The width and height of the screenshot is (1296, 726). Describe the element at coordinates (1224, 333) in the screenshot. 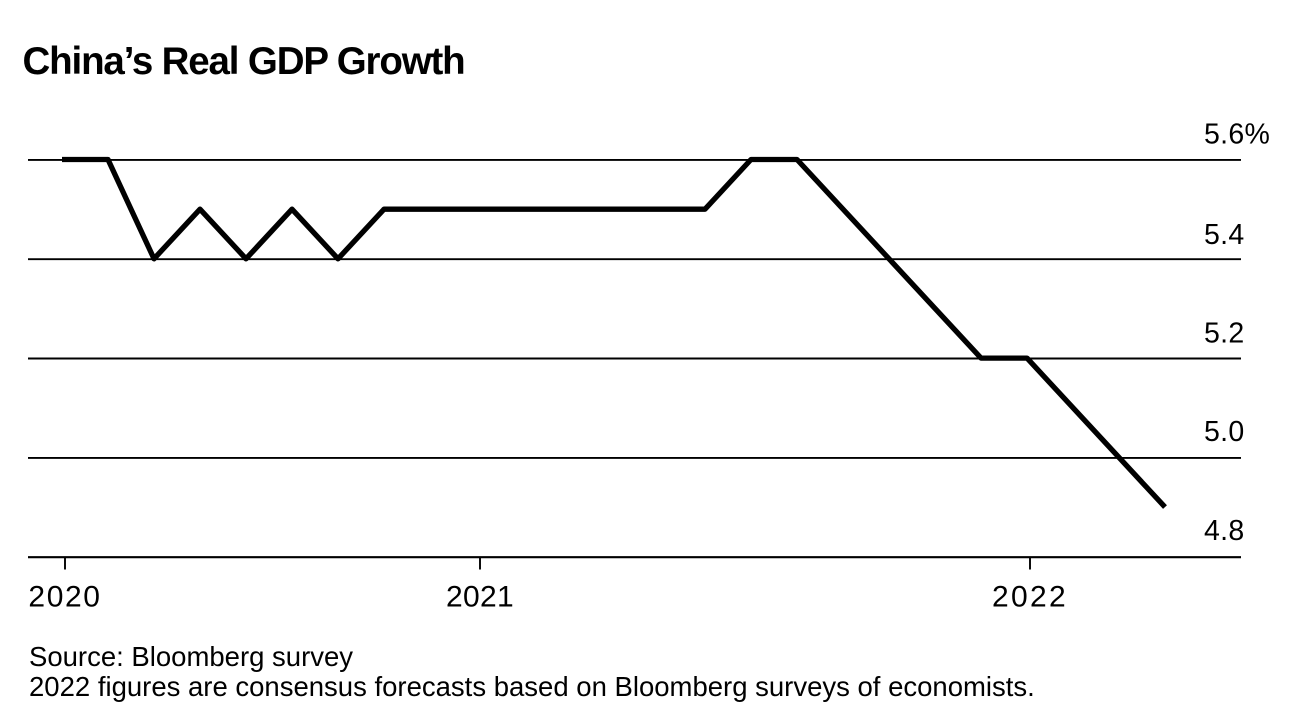

I see `svg-text: 5.2` at that location.